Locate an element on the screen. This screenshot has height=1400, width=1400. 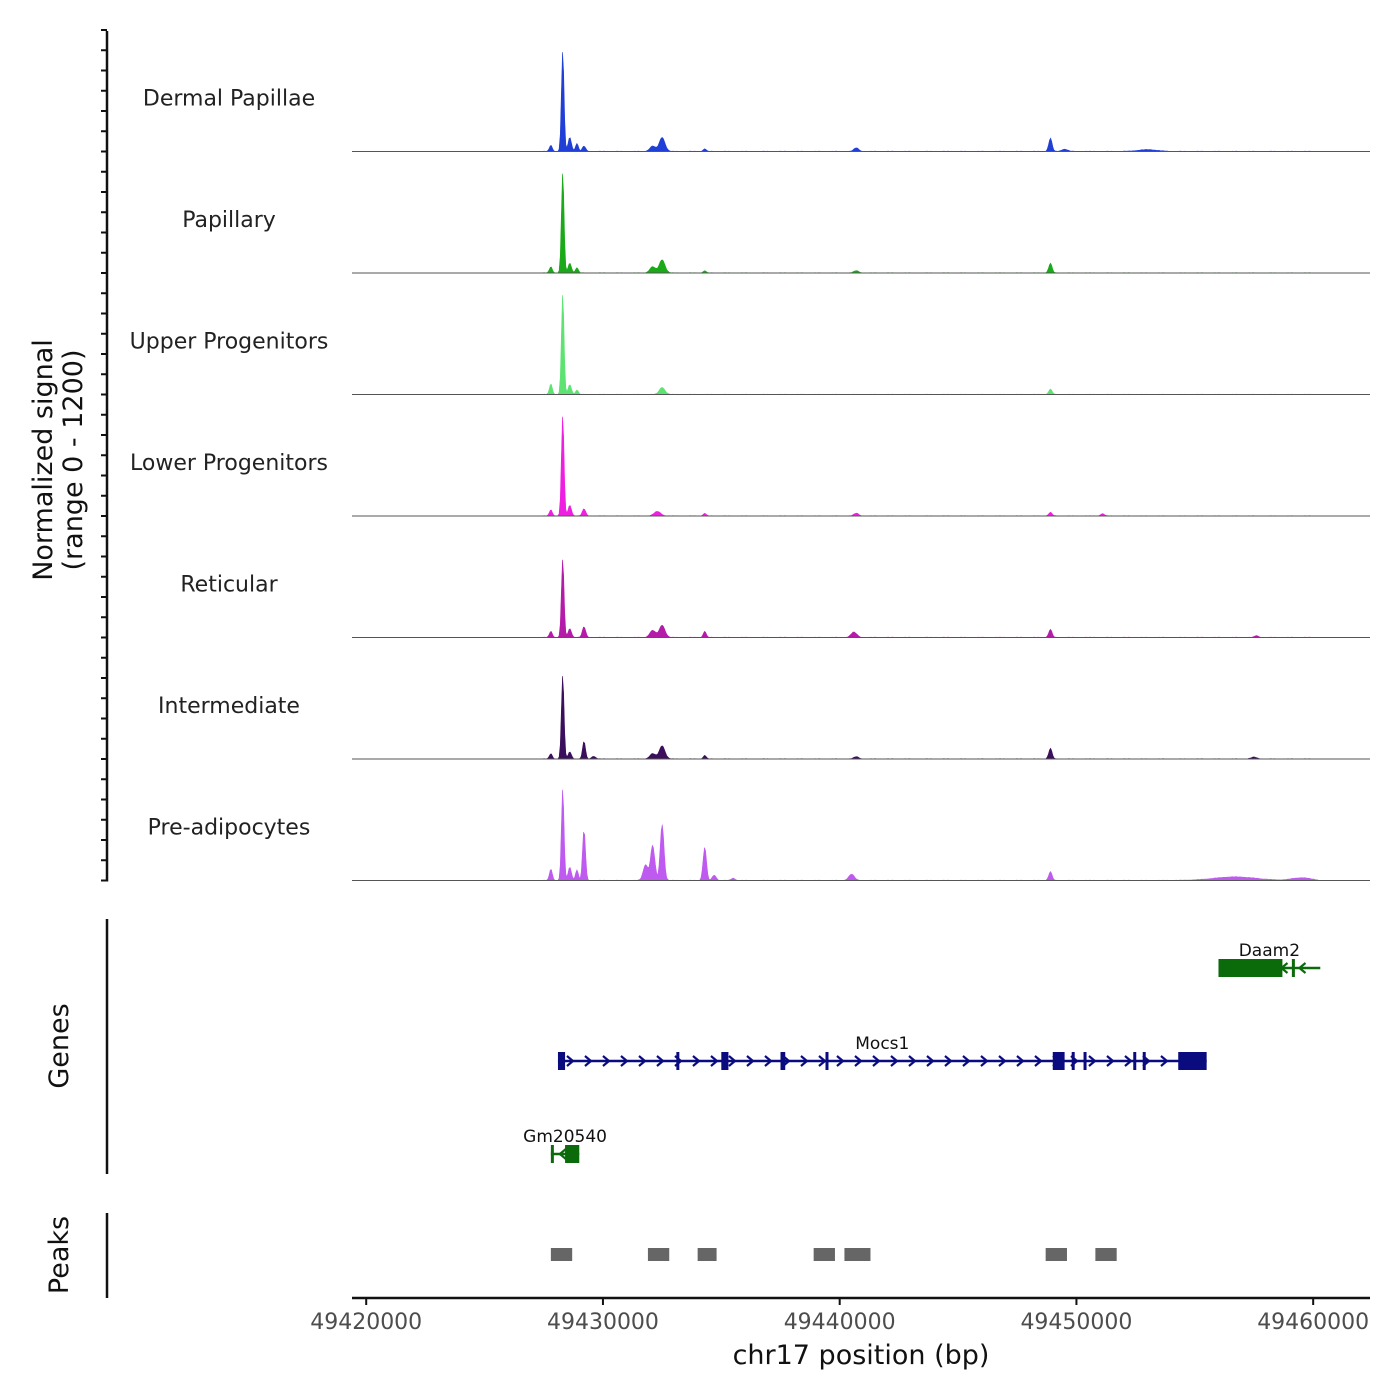
gene-name: Daam2 is located at coordinates (1269, 951).